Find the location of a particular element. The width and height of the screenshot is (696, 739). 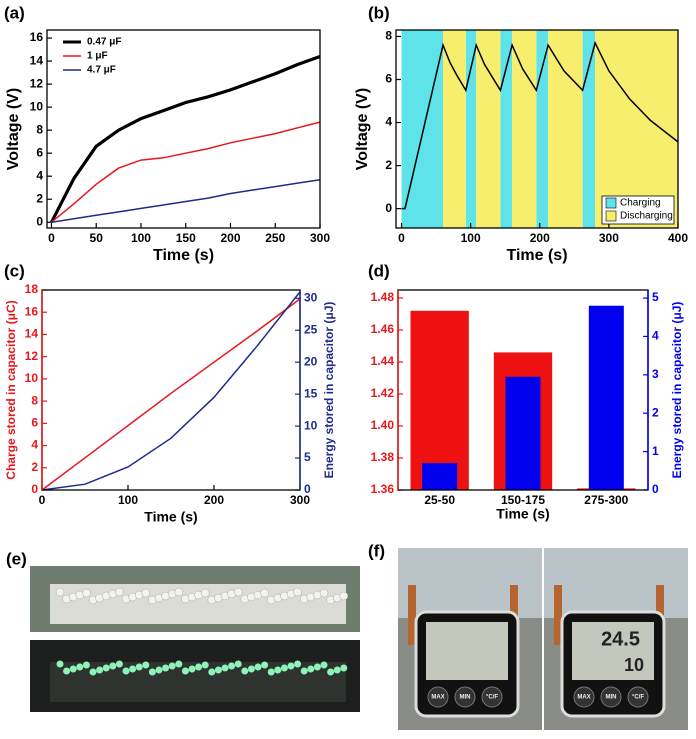

x-tick-label: 250 is located at coordinates (275, 238).